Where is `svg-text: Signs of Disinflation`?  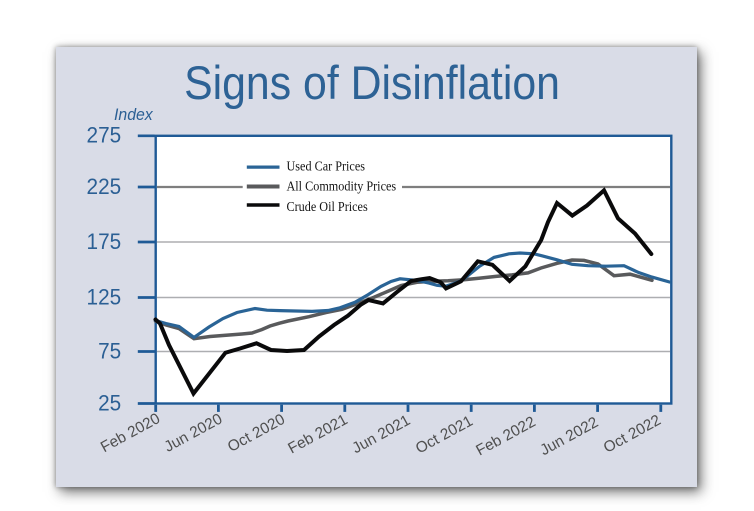 svg-text: Signs of Disinflation is located at coordinates (372, 82).